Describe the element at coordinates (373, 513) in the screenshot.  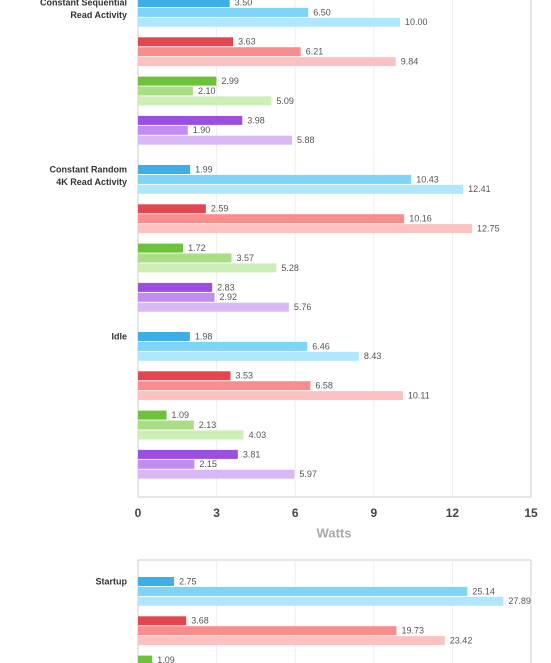
I see `x-tick-label: 9` at that location.